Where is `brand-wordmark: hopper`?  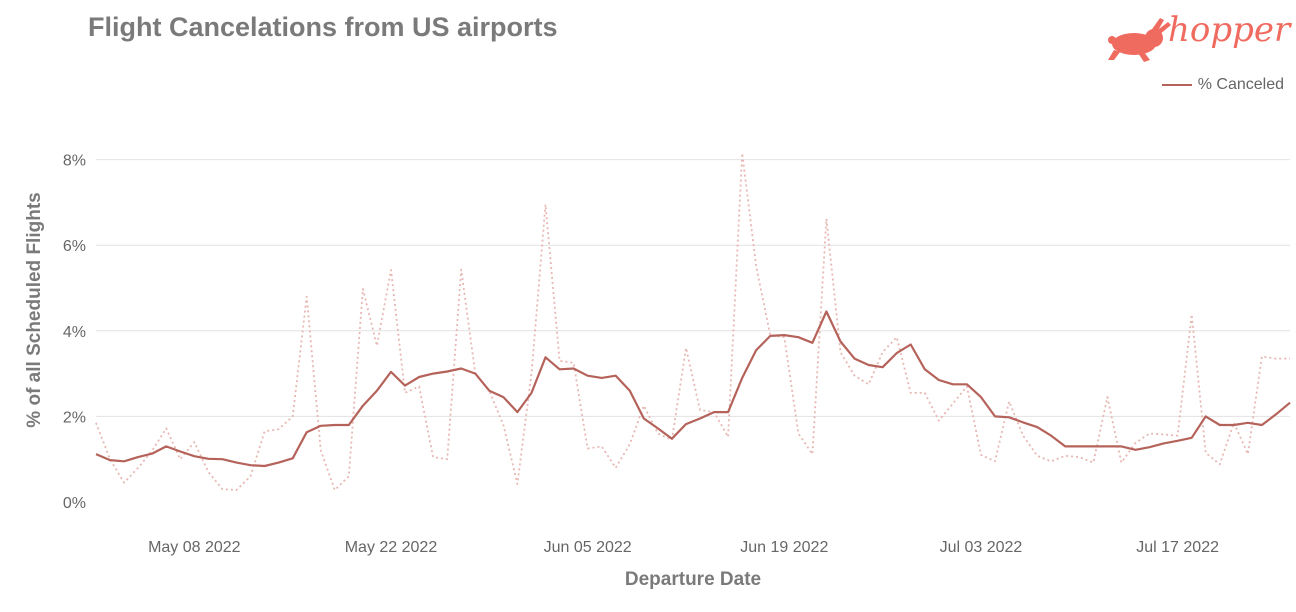
brand-wordmark: hopper is located at coordinates (1229, 30).